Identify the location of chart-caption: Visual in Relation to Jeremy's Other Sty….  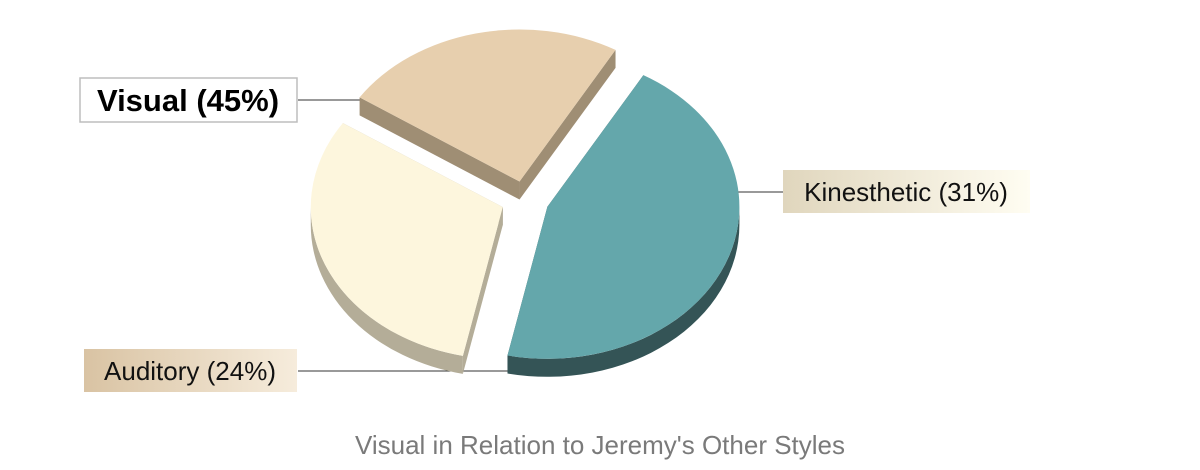
(600, 445).